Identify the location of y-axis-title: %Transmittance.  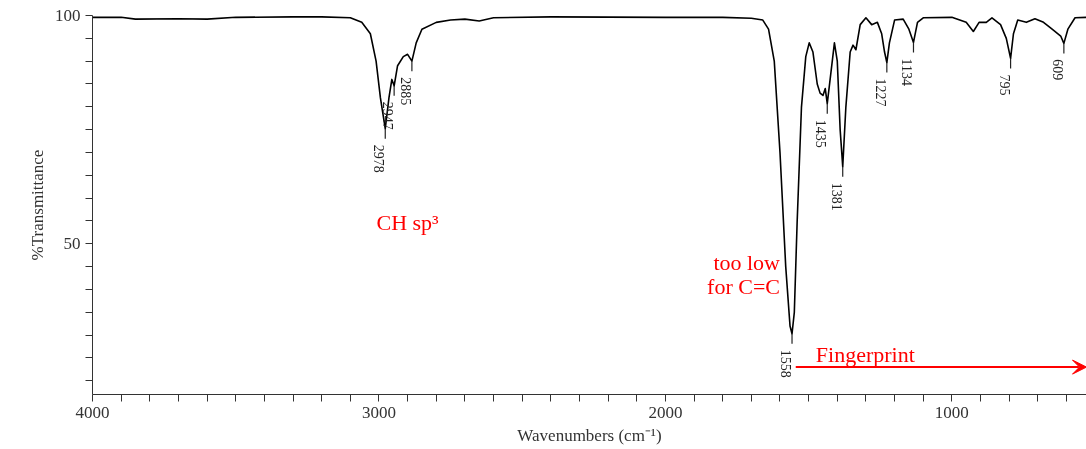
(37, 205).